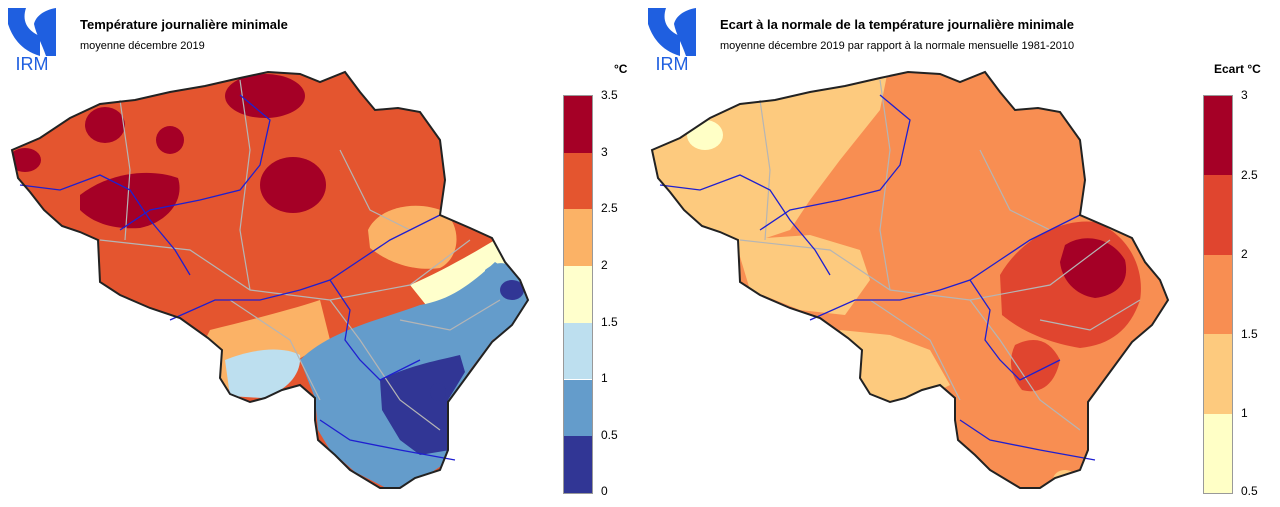  What do you see at coordinates (184, 24) in the screenshot?
I see `map-title: Température journalière minimale` at bounding box center [184, 24].